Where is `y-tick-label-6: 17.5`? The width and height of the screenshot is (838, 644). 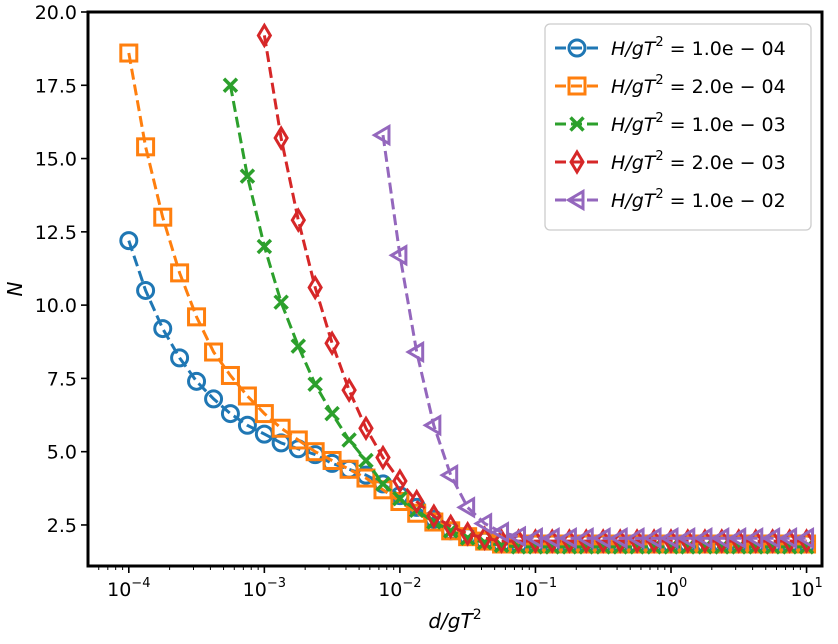 y-tick-label-6: 17.5 is located at coordinates (56, 86).